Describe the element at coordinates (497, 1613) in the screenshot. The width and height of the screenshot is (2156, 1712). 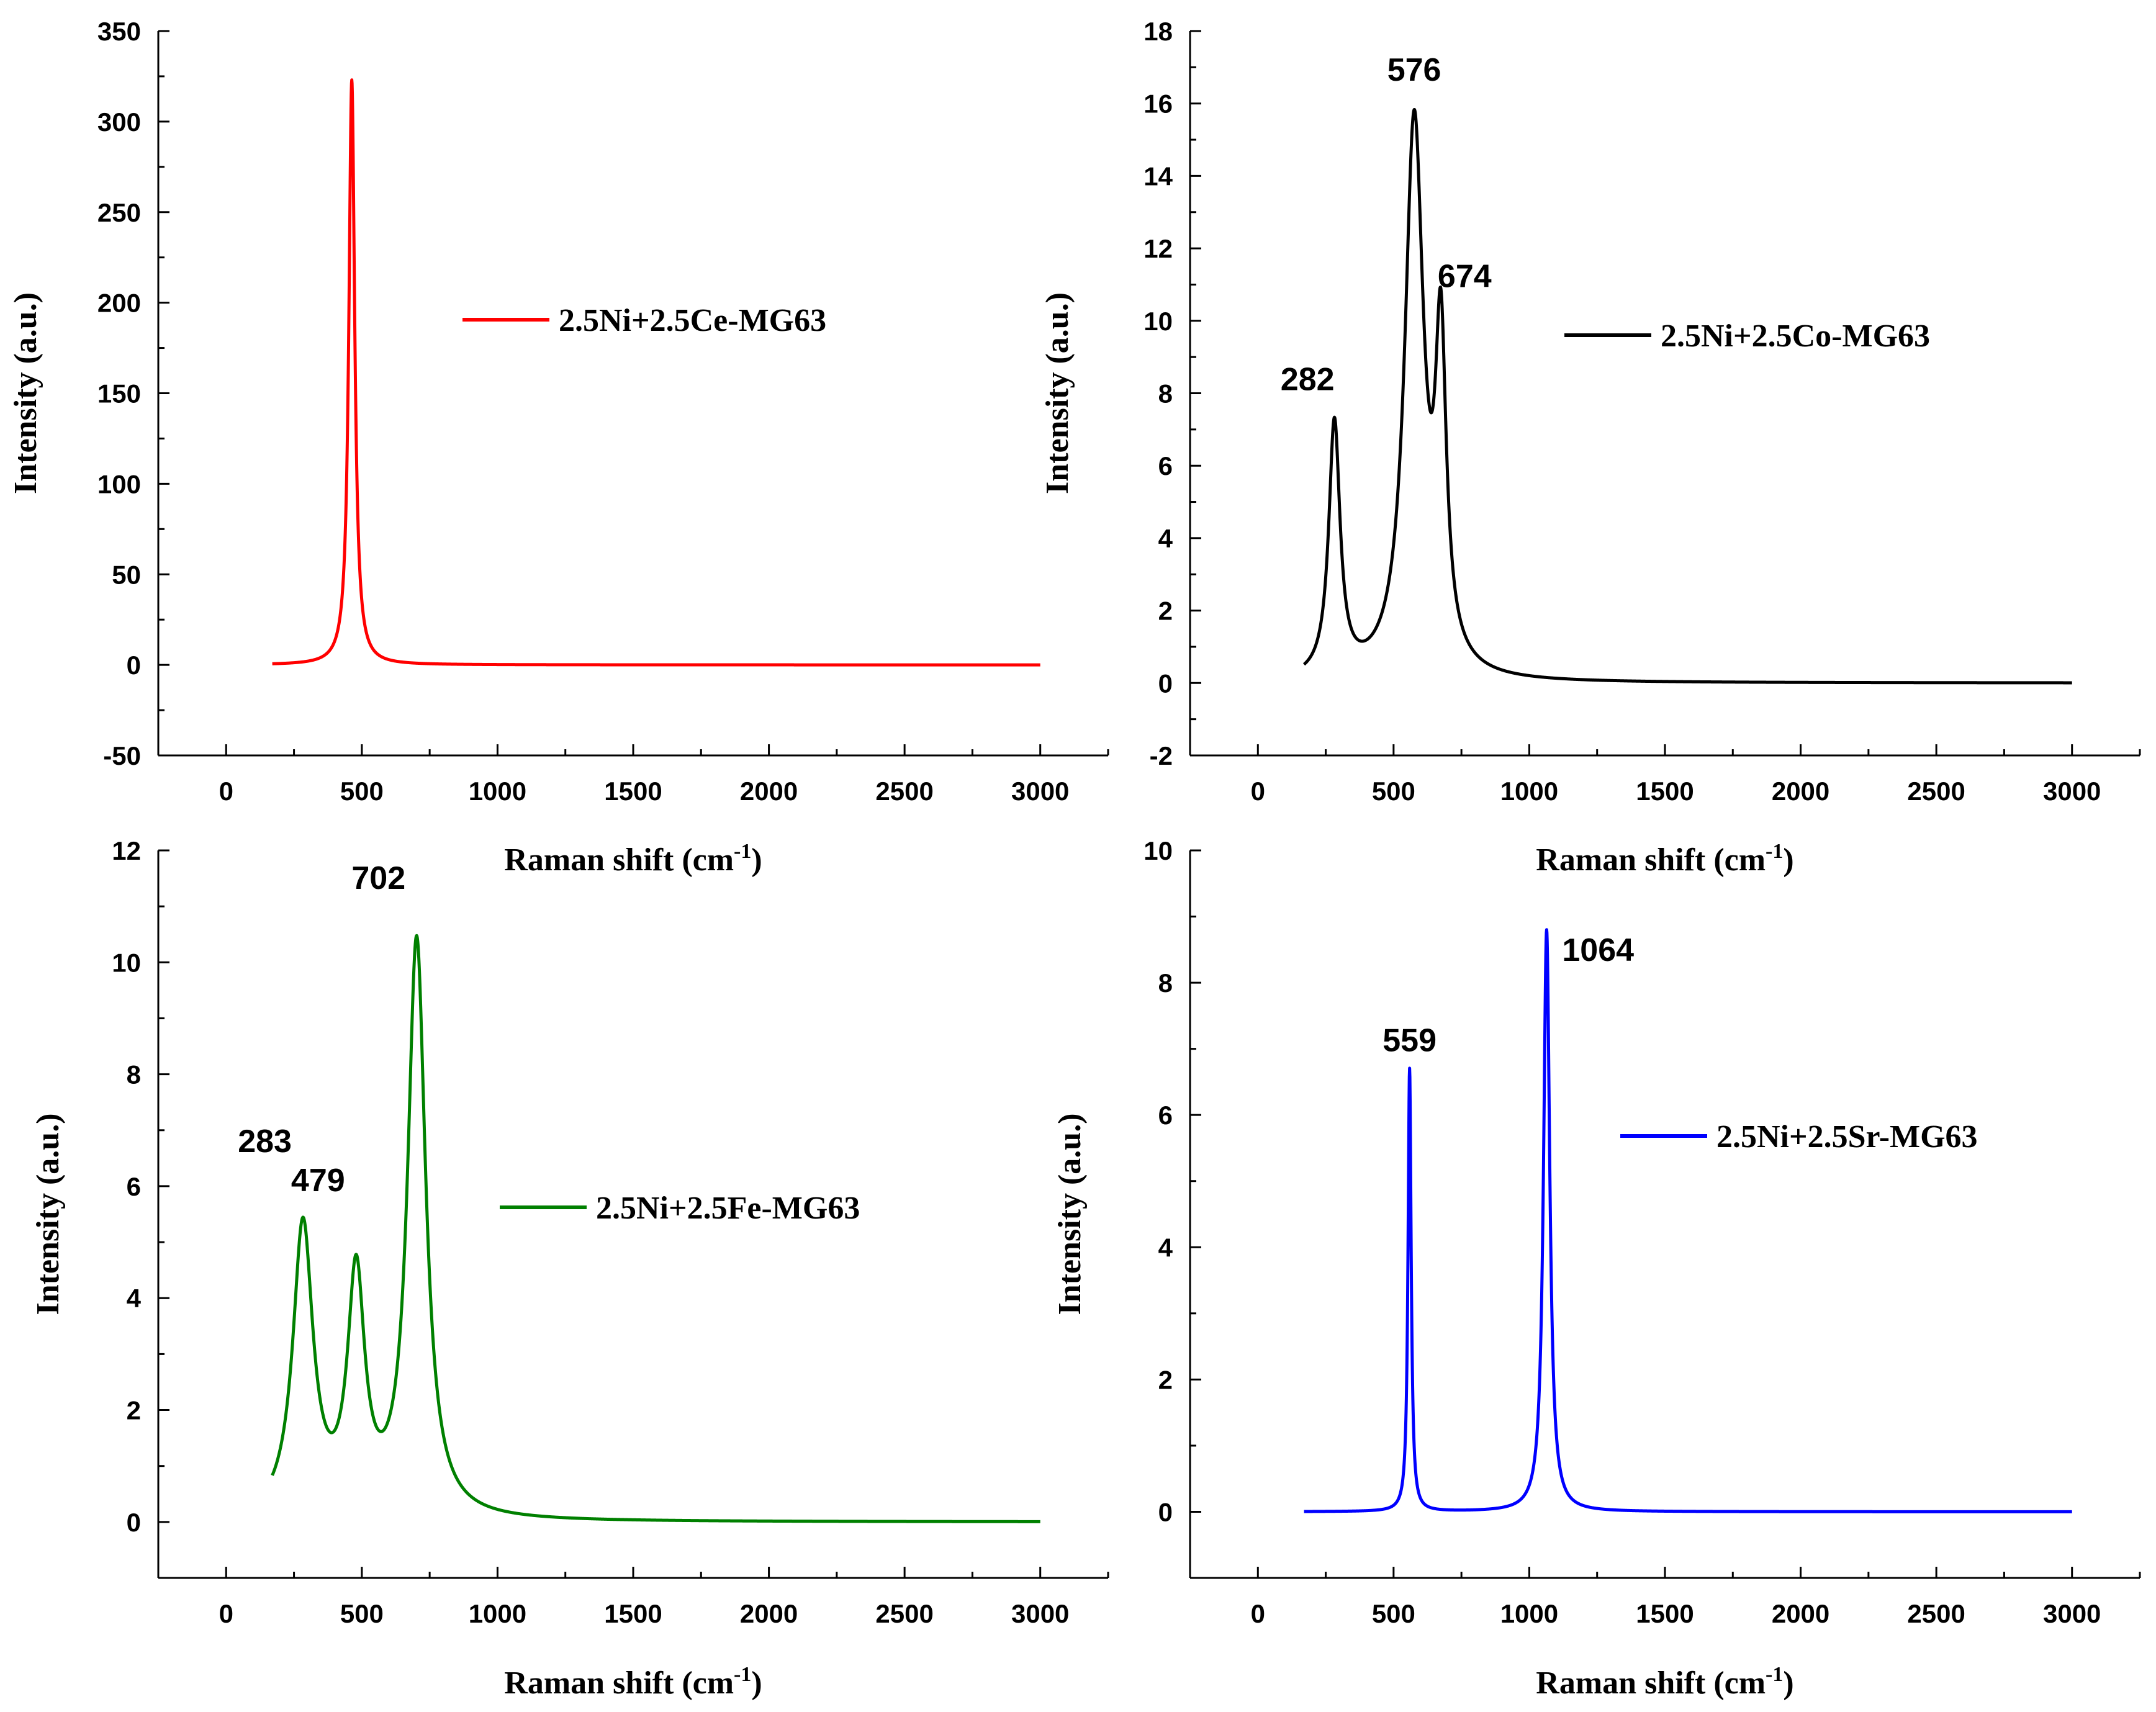
I see `fe-x-tick-label: 1000` at that location.